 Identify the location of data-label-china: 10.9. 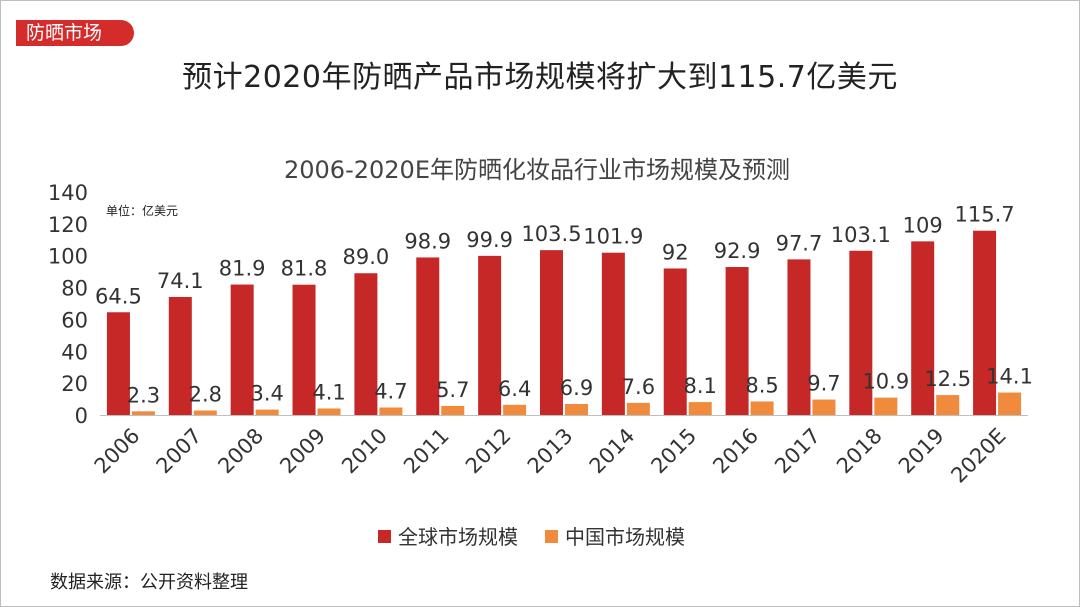
(885, 382).